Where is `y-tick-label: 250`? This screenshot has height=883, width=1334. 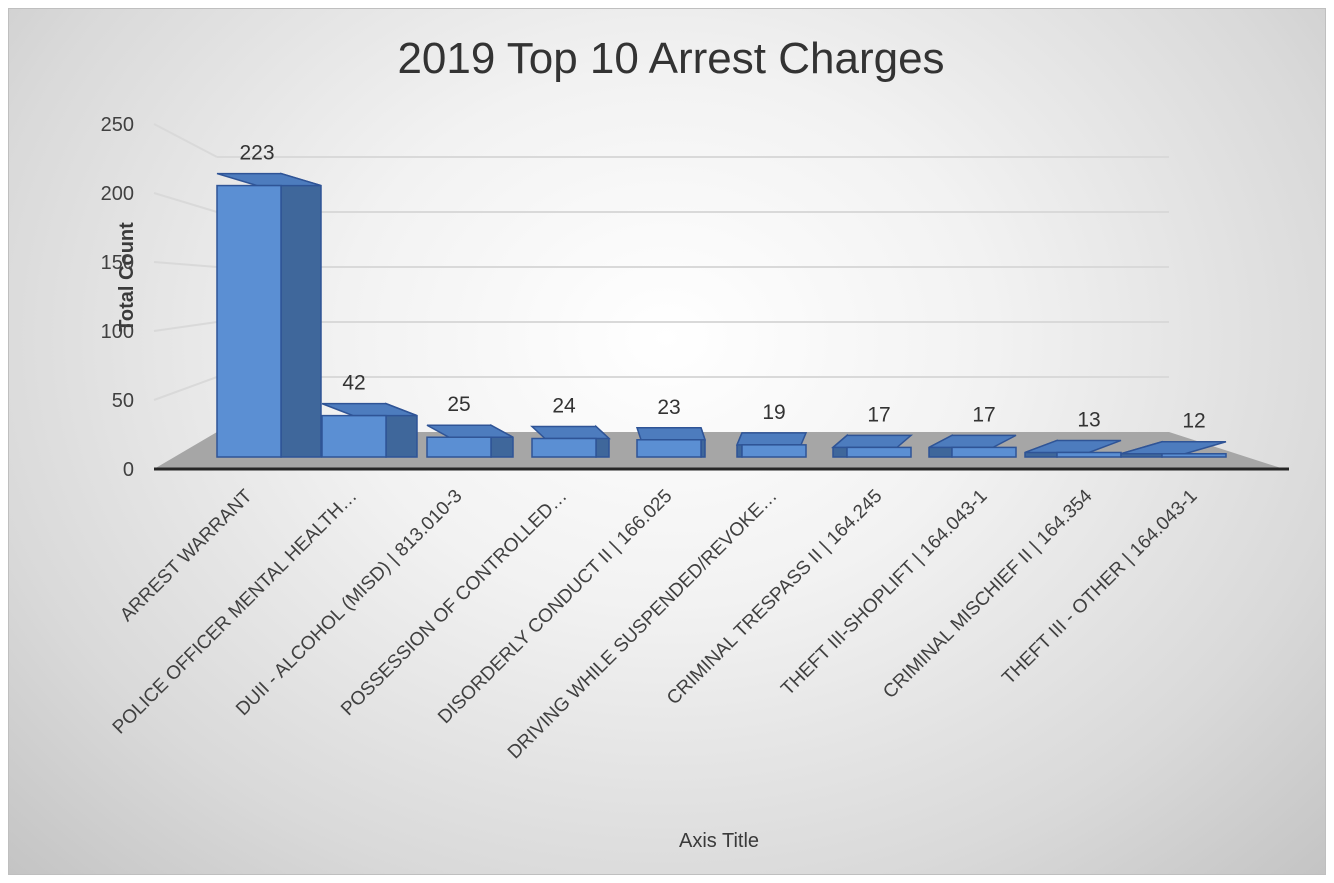
y-tick-label: 250 is located at coordinates (117, 125).